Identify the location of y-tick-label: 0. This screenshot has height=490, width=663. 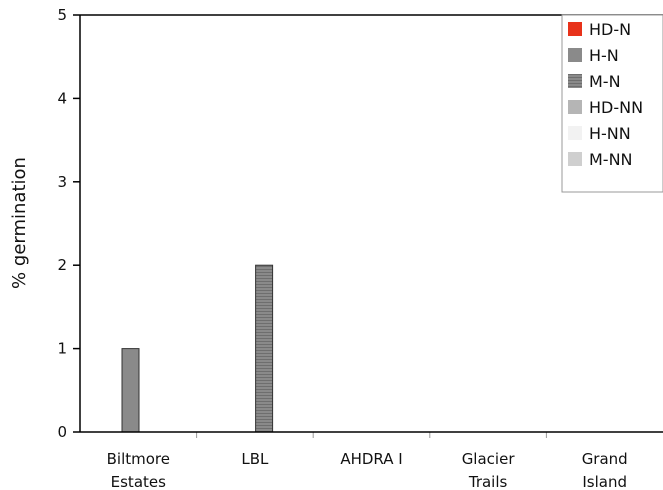
(62, 432).